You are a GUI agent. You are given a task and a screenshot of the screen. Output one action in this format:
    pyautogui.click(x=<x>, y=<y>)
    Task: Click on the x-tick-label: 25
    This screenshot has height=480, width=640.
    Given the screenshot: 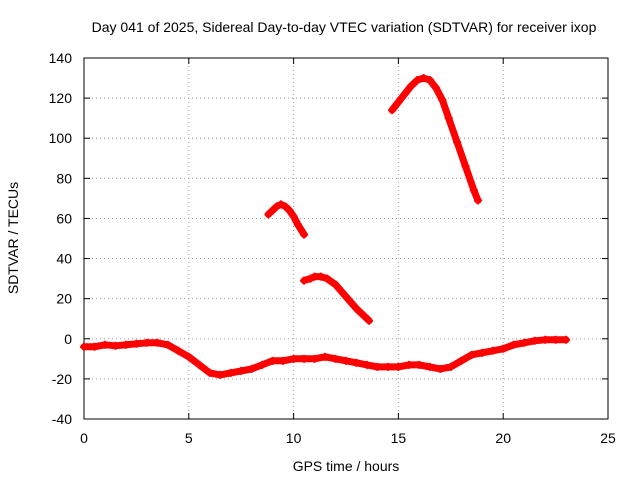 What is the action you would take?
    pyautogui.click(x=608, y=438)
    